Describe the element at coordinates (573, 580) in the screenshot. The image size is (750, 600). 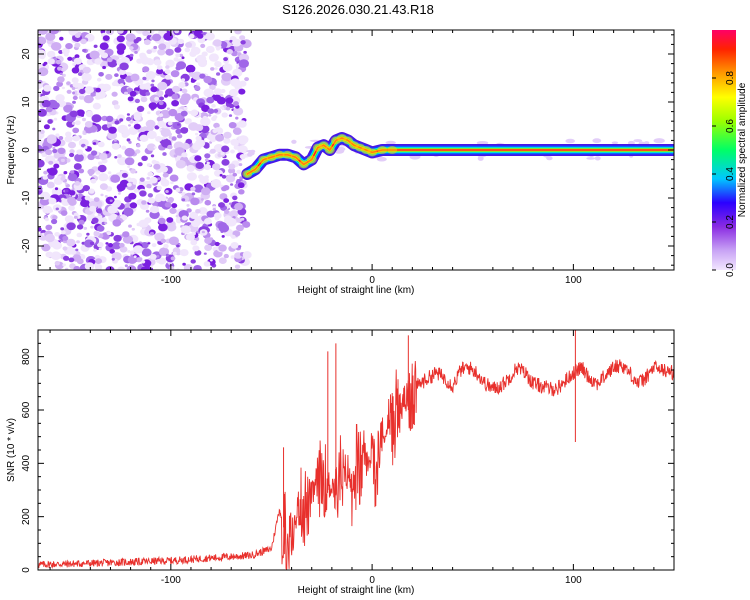
I see `x-tick-label: 100` at that location.